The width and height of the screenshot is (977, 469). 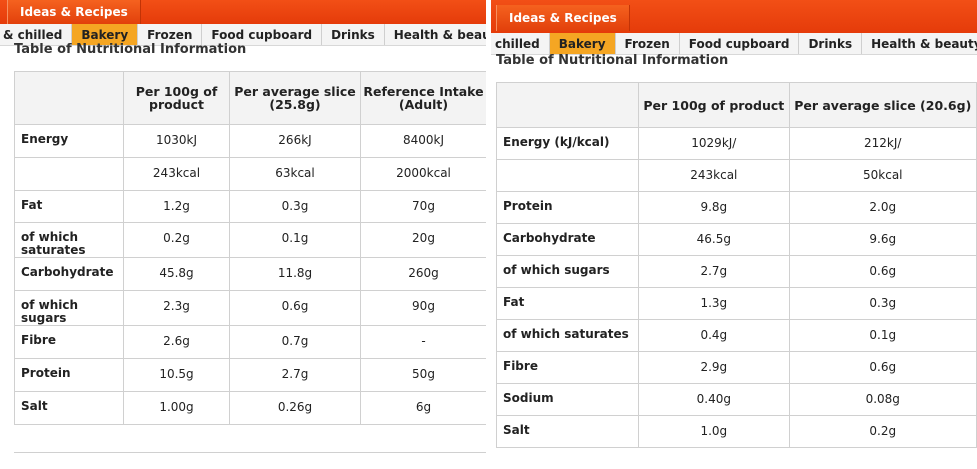 I want to click on table-cell: 260g, so click(x=423, y=274).